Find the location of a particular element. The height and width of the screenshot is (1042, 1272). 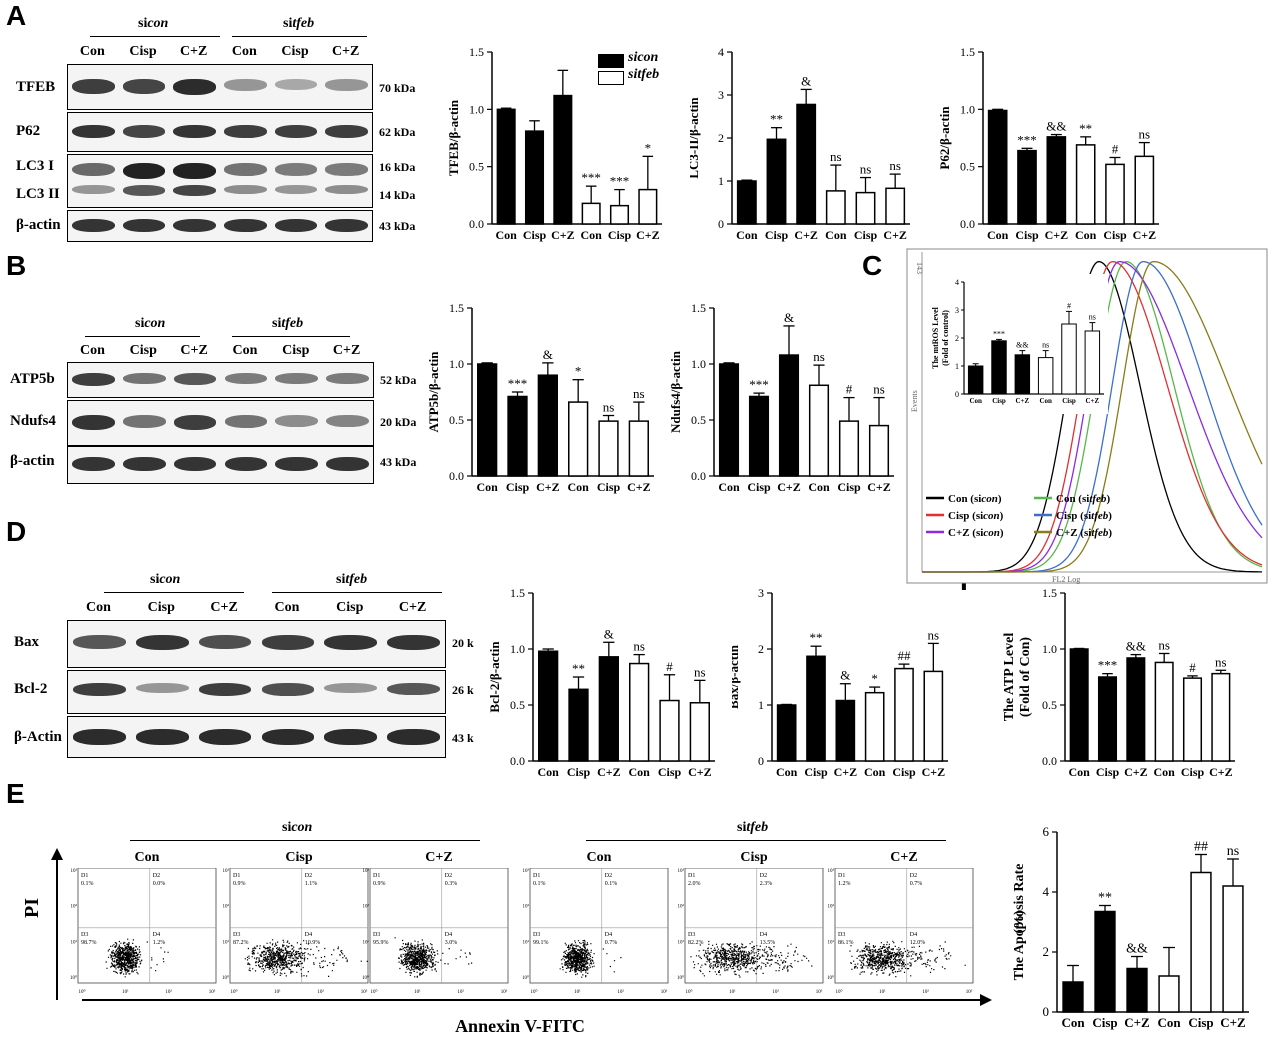

significance-label: & is located at coordinates (845, 675).